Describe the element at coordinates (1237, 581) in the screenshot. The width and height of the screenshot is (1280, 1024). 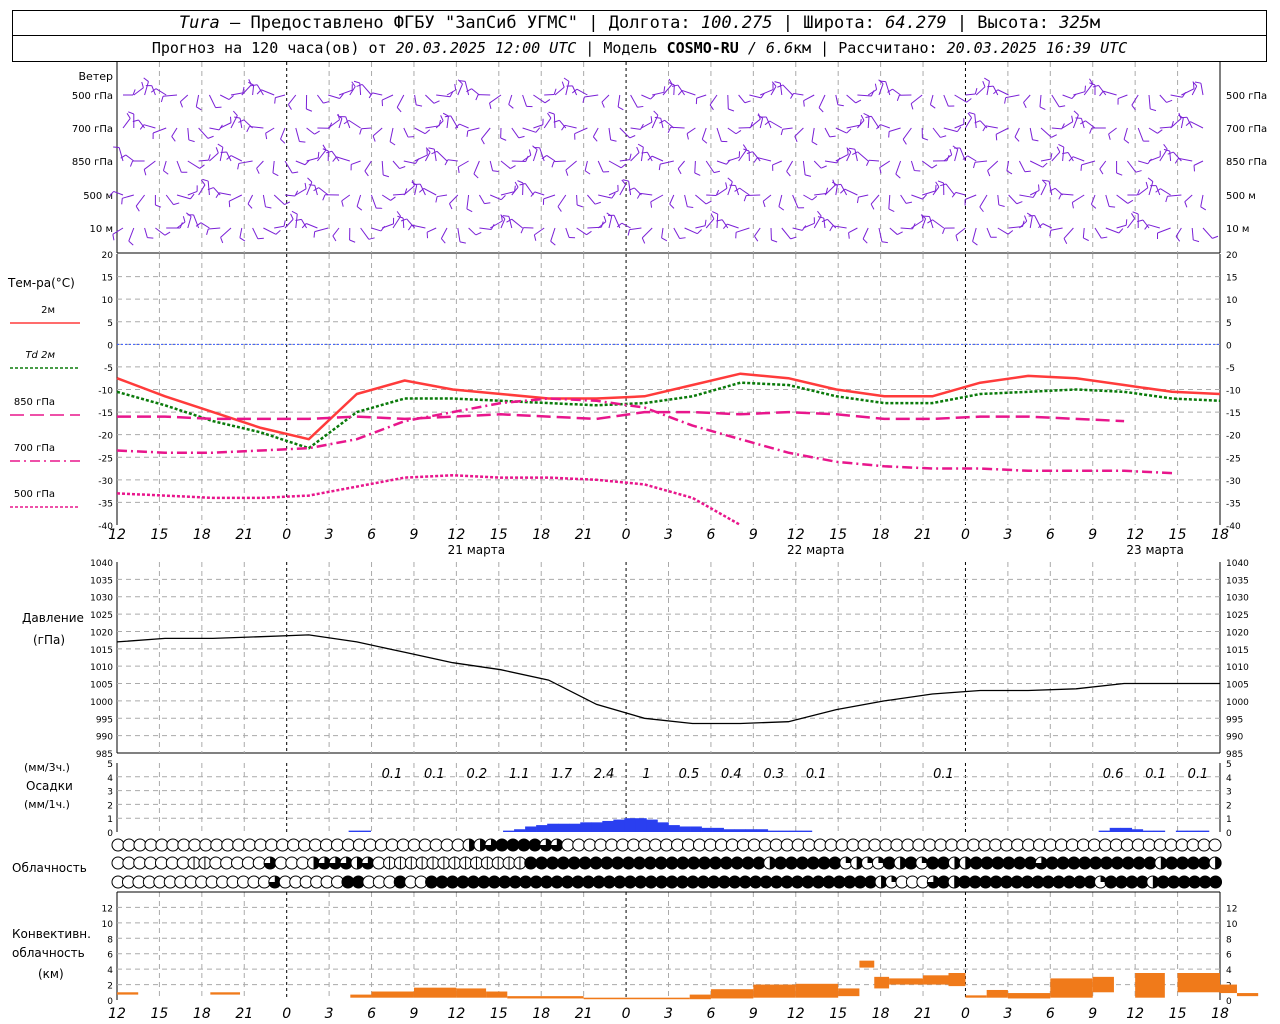
I see `y-tick-label-right: 1035` at that location.